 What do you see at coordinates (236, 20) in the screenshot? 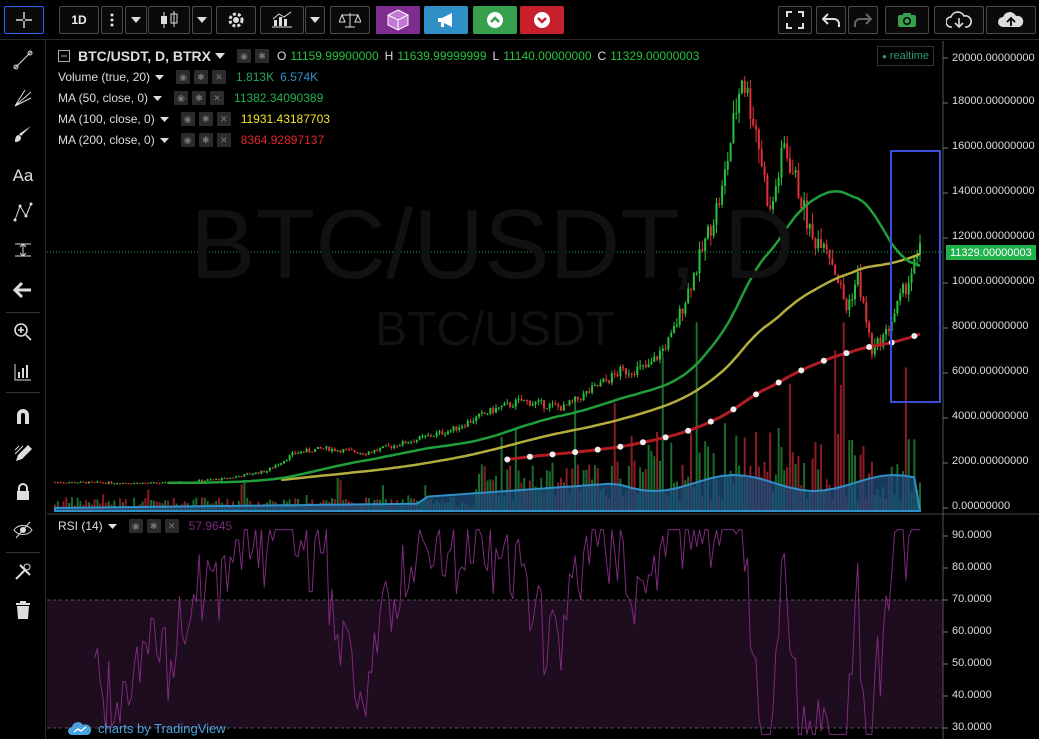
I see `settings-button` at bounding box center [236, 20].